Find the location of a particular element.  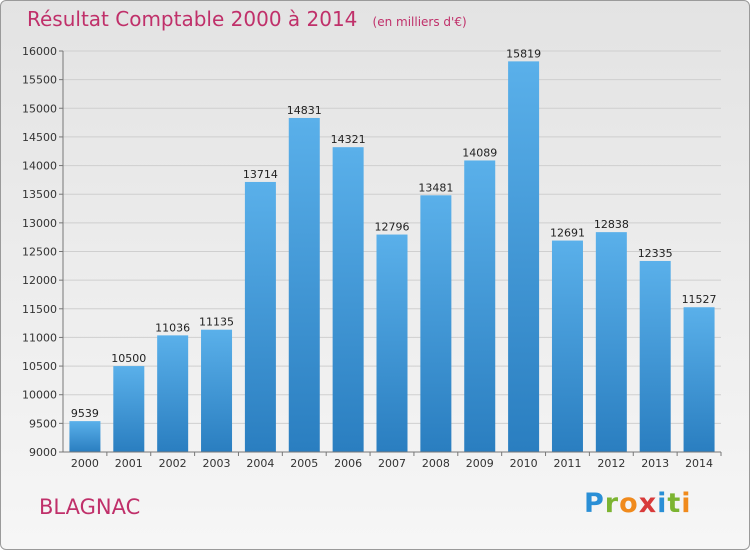

data-label: 13714 is located at coordinates (260, 174).